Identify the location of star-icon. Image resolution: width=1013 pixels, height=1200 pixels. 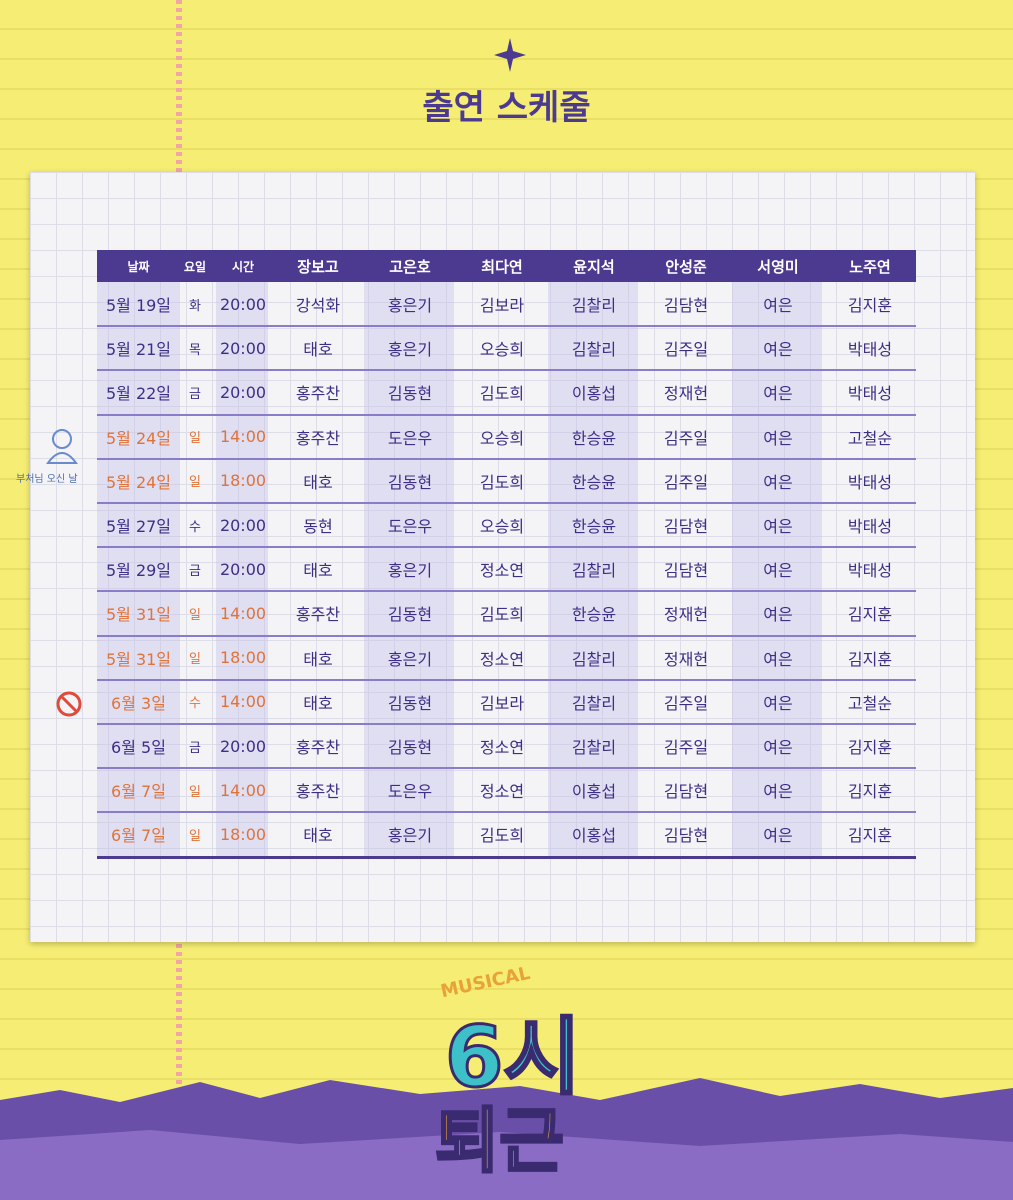
(510, 55).